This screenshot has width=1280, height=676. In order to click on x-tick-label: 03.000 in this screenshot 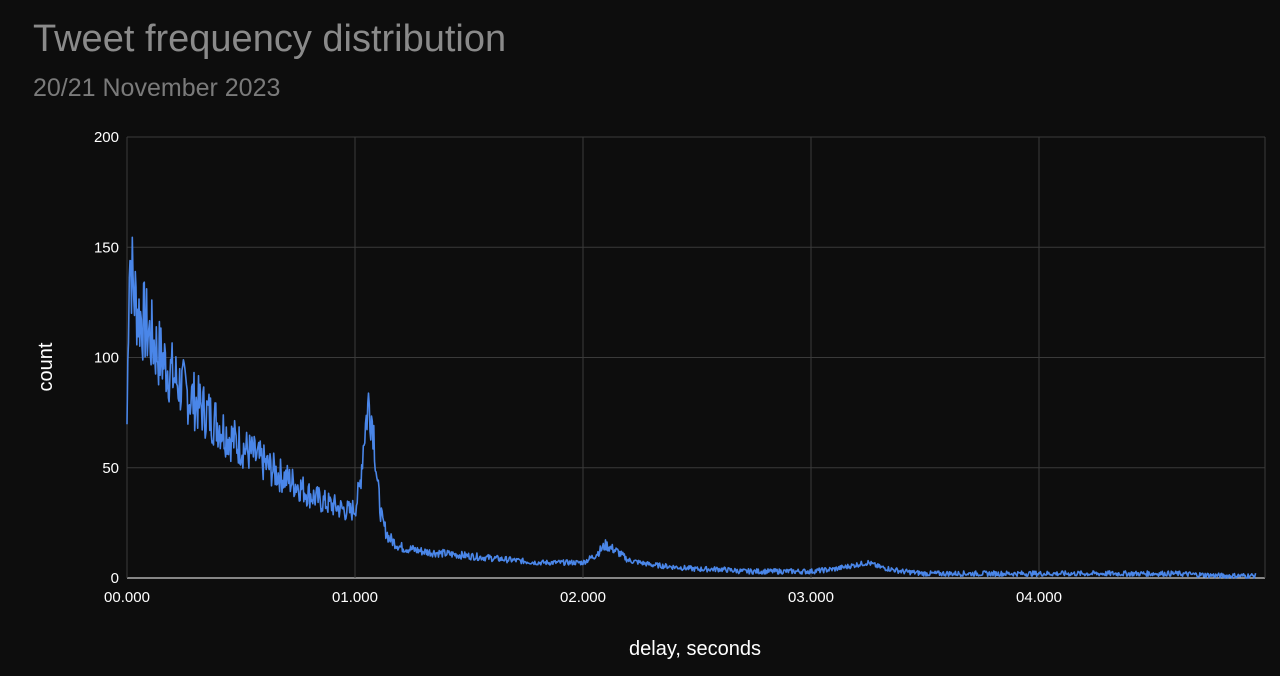, I will do `click(811, 597)`.